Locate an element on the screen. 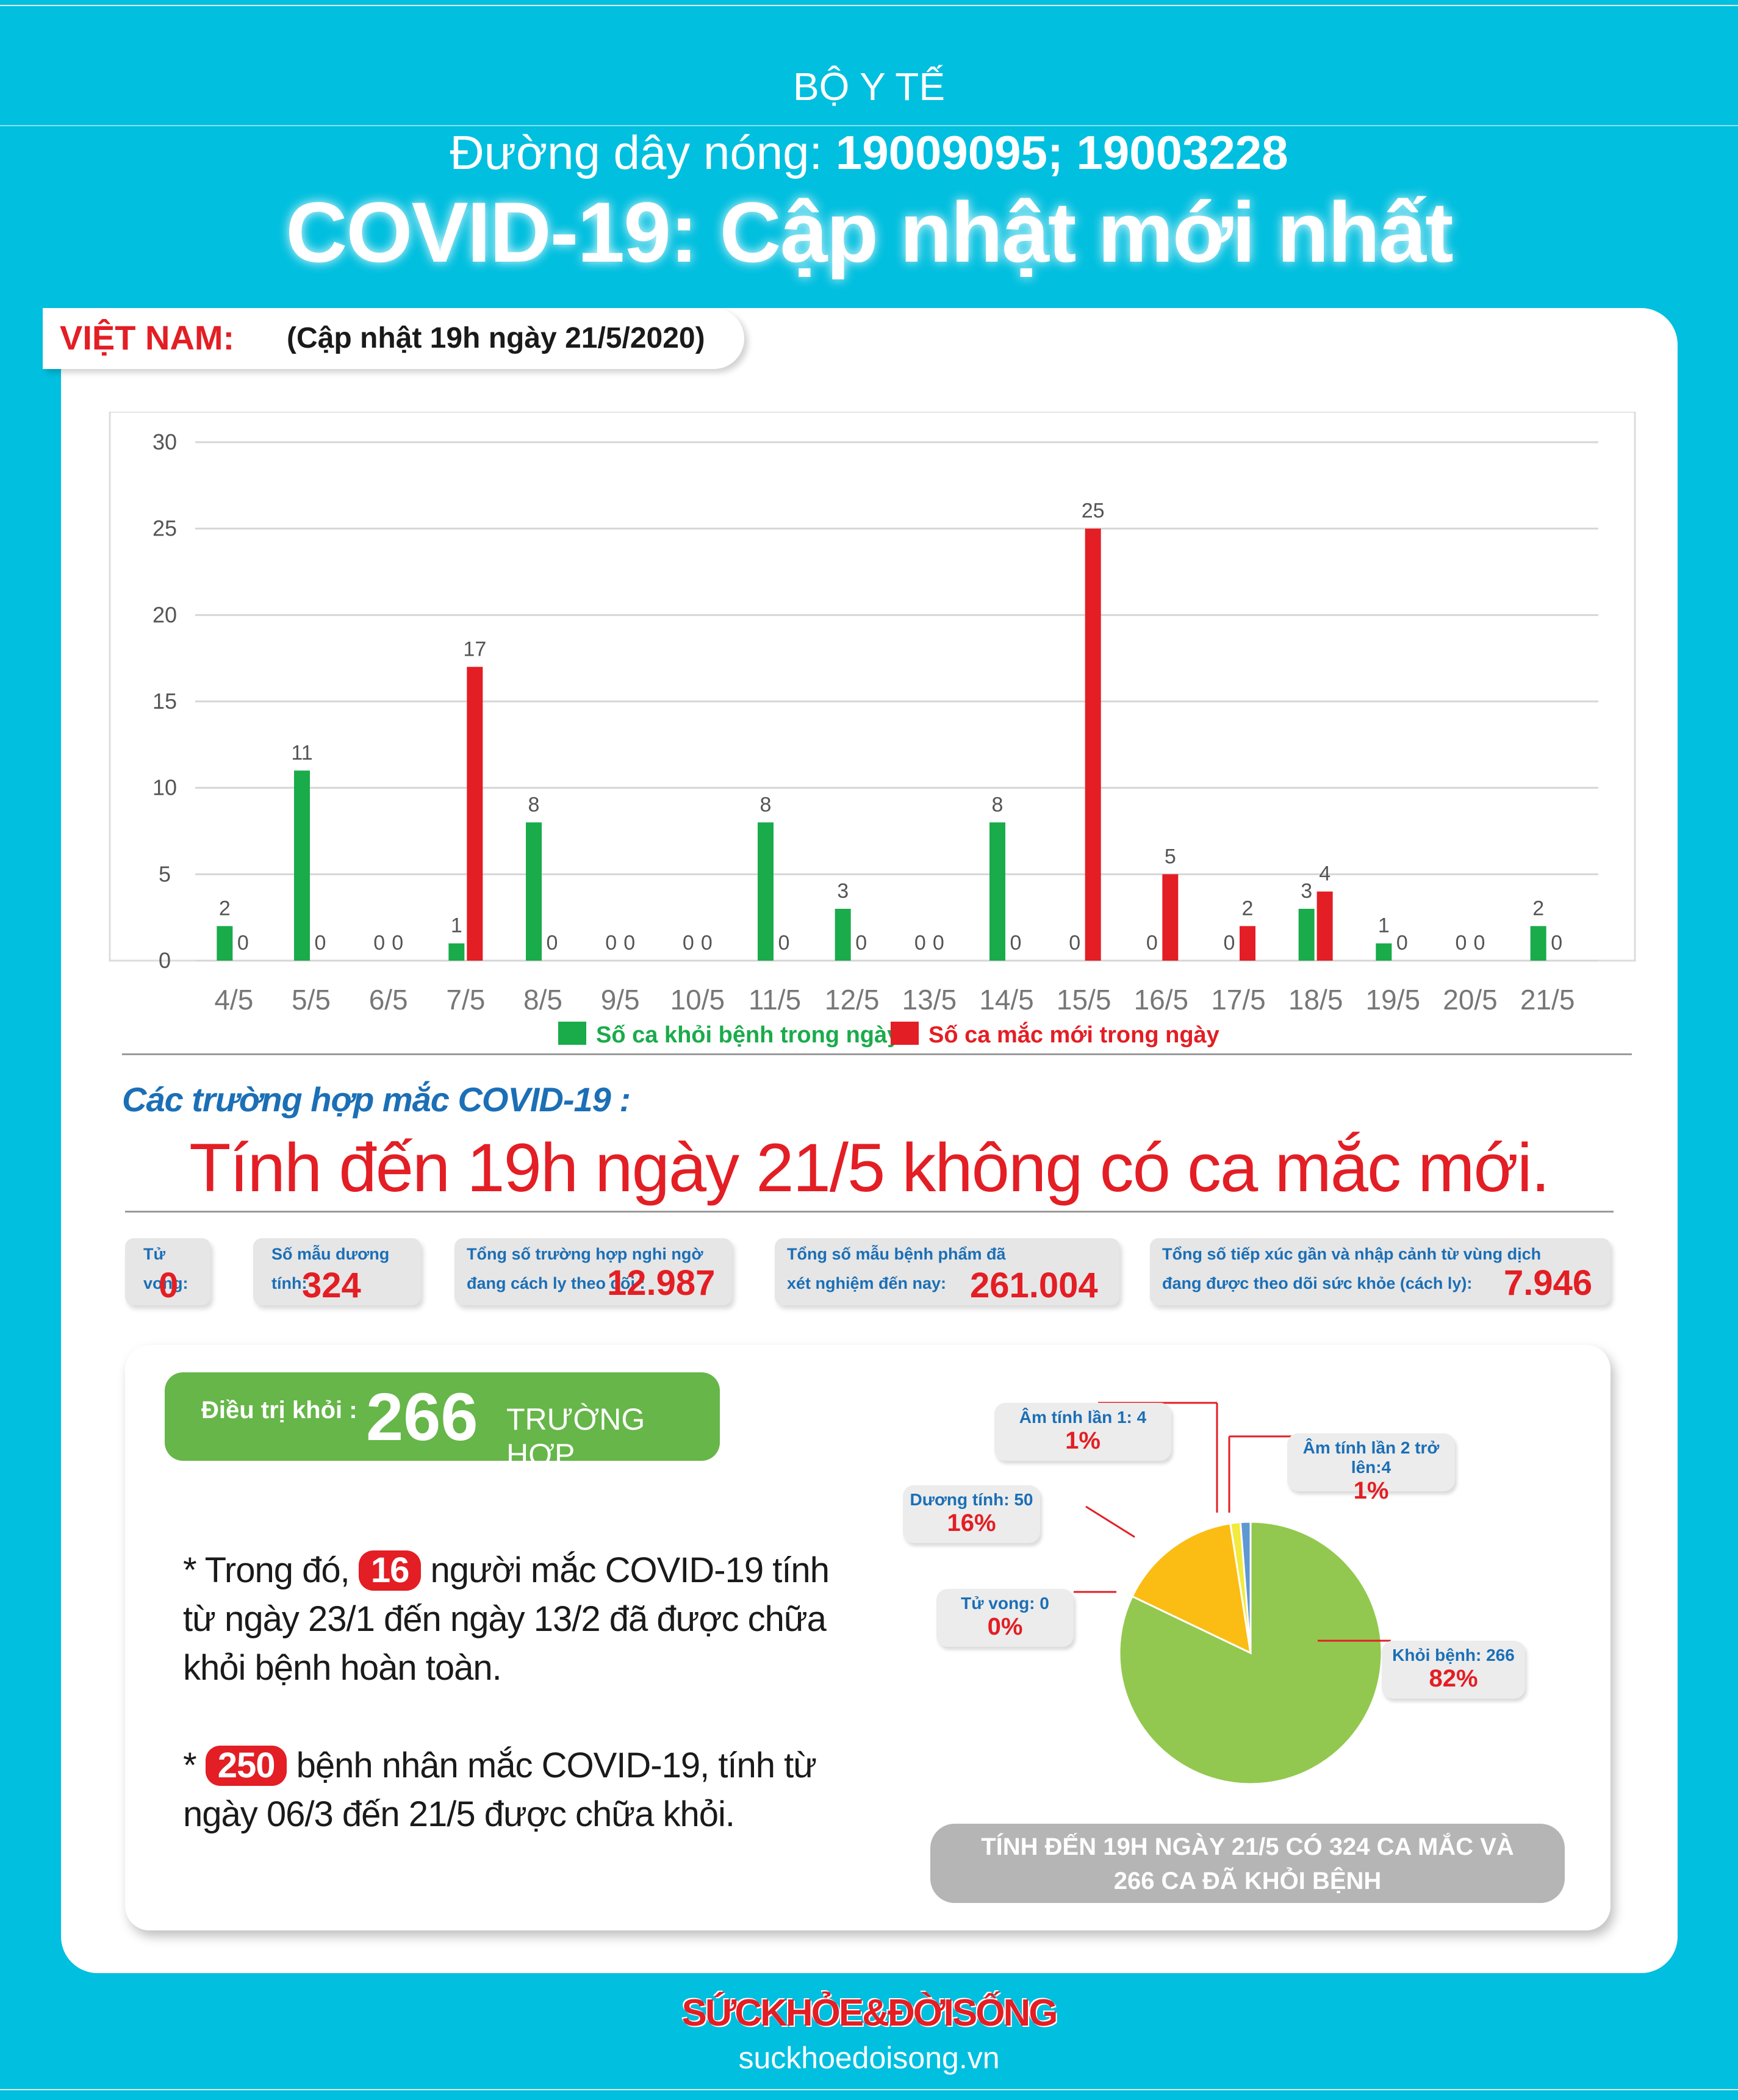  x-tick-label: 4/5 is located at coordinates (234, 1000).